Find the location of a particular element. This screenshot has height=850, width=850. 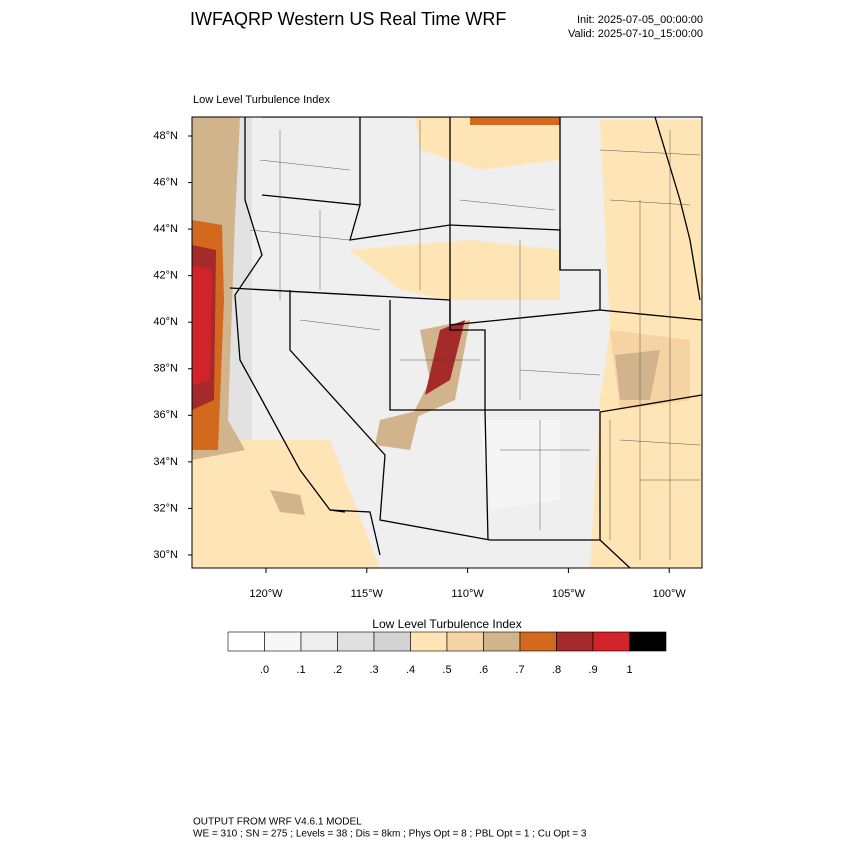

colorbar-title: Low Level Turbulence Index is located at coordinates (446, 624).